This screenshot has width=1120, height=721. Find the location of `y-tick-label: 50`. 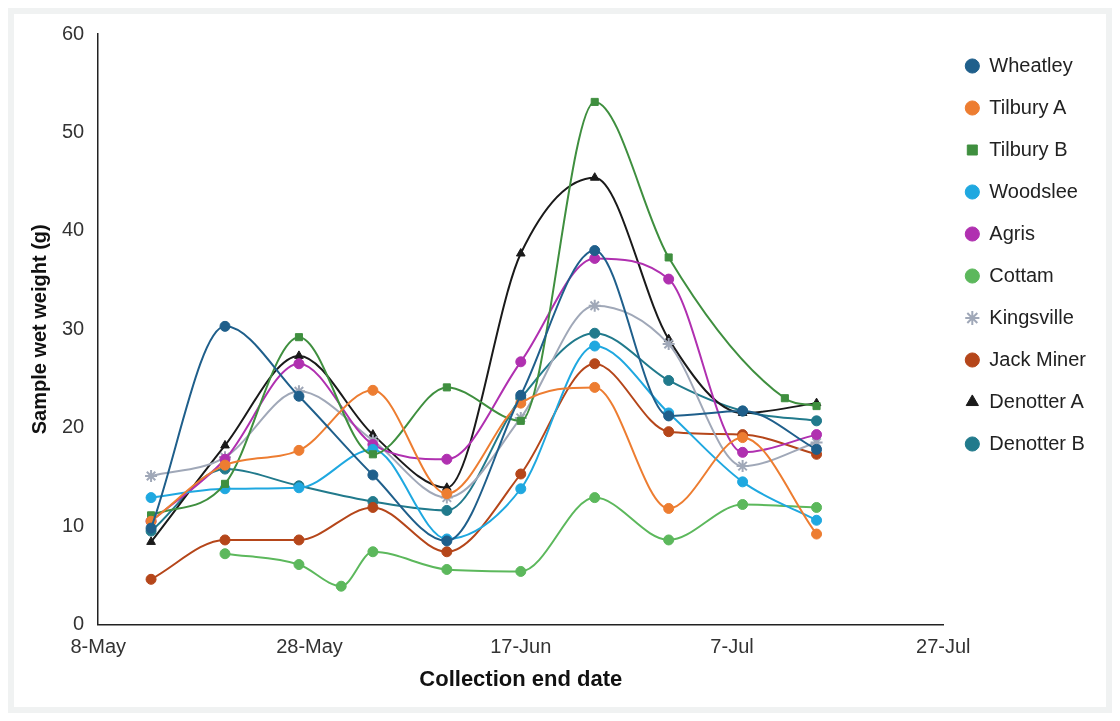

y-tick-label: 50 is located at coordinates (73, 130).